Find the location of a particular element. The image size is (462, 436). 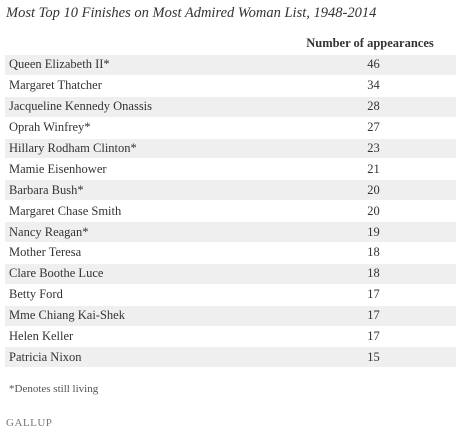

table-row: Patricia Nixon 15 is located at coordinates (230, 358).